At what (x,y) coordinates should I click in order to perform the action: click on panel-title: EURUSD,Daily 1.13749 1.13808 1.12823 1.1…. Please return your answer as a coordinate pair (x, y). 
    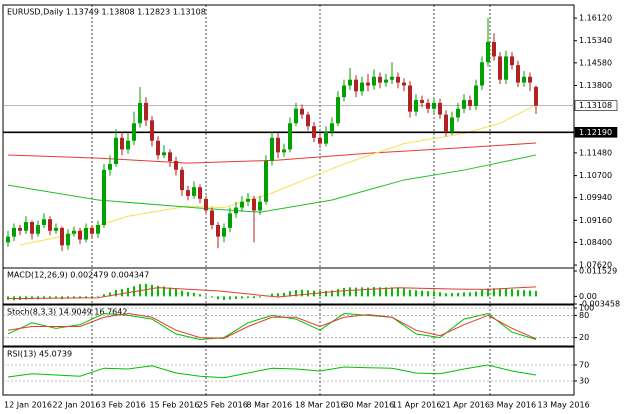
    Looking at the image, I should click on (106, 12).